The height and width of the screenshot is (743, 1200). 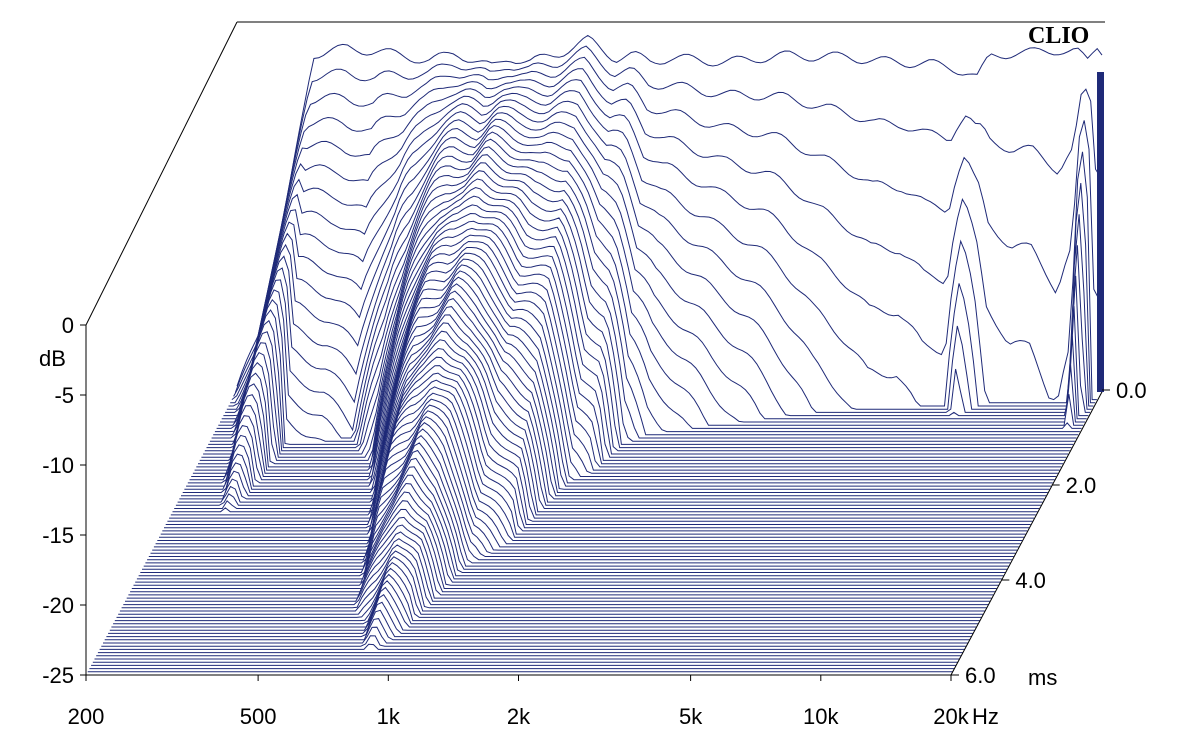 I want to click on db-axis-label: dB, so click(x=52, y=358).